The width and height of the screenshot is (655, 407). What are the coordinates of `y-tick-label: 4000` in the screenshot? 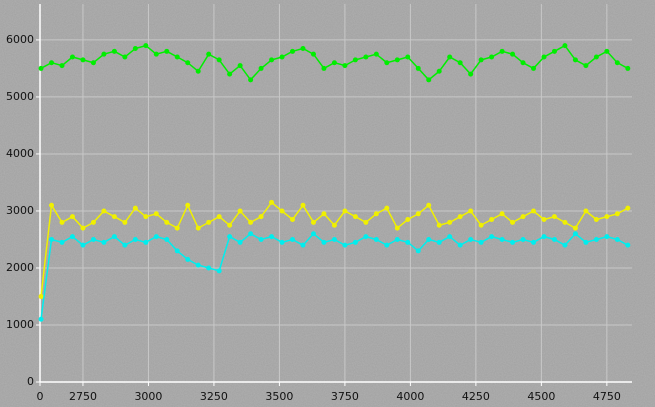 It's located at (20, 153).